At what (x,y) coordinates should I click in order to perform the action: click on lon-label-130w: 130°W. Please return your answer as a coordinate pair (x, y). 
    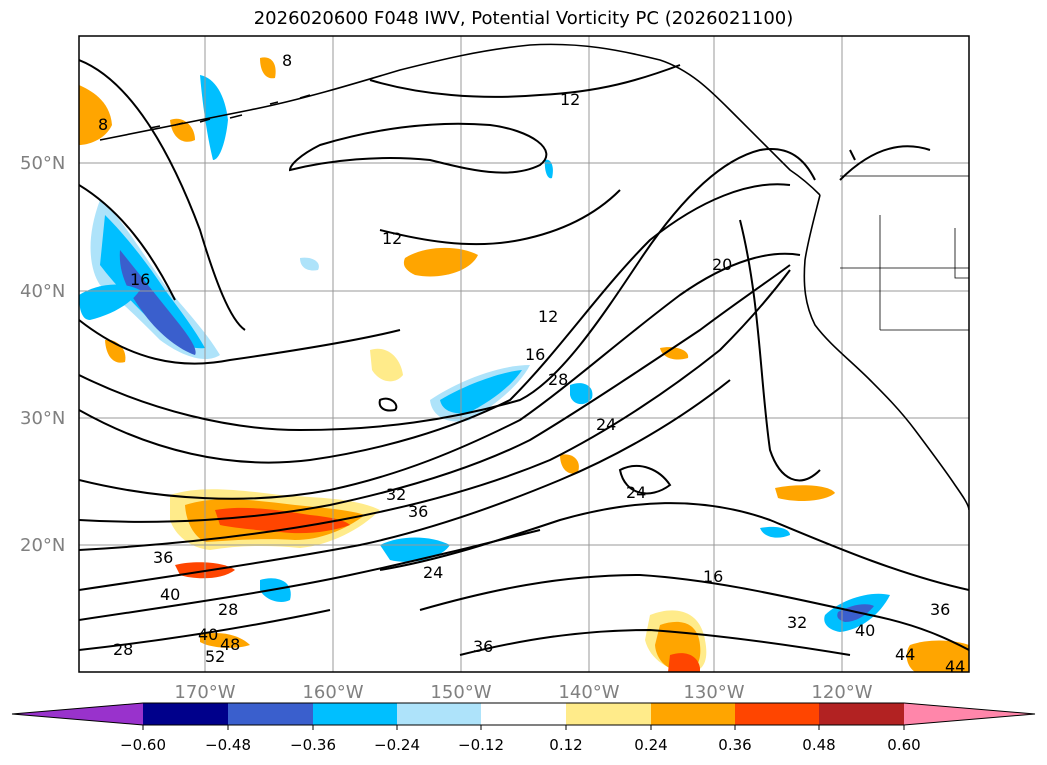
    Looking at the image, I should click on (713, 692).